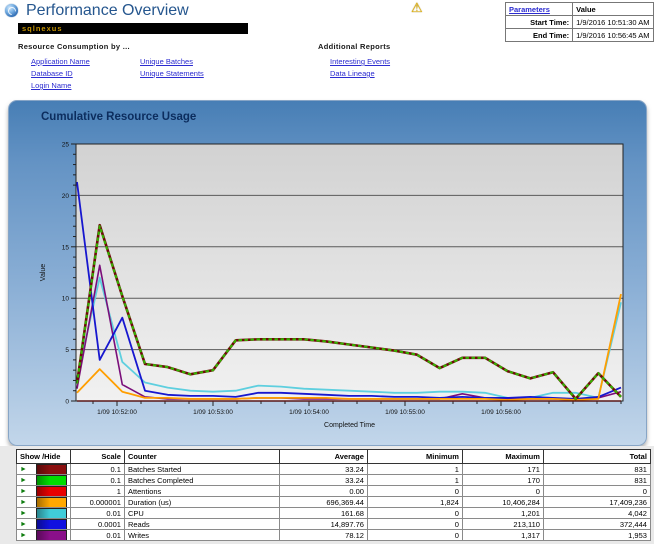 This screenshot has height=544, width=654. What do you see at coordinates (539, 22) in the screenshot?
I see `start-time-label: Start Time:` at bounding box center [539, 22].